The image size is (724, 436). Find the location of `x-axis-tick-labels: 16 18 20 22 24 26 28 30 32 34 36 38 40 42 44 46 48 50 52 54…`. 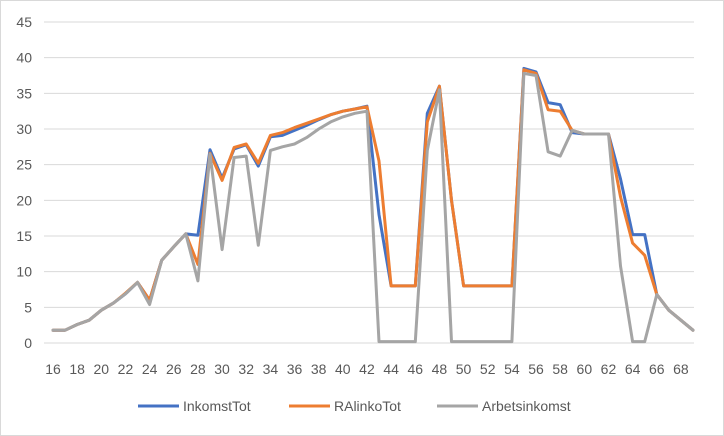

x-axis-tick-labels: 16 18 20 22 24 26 28 30 32 34 36 38 40 42 44 46 48 50 52 54… is located at coordinates (367, 369).